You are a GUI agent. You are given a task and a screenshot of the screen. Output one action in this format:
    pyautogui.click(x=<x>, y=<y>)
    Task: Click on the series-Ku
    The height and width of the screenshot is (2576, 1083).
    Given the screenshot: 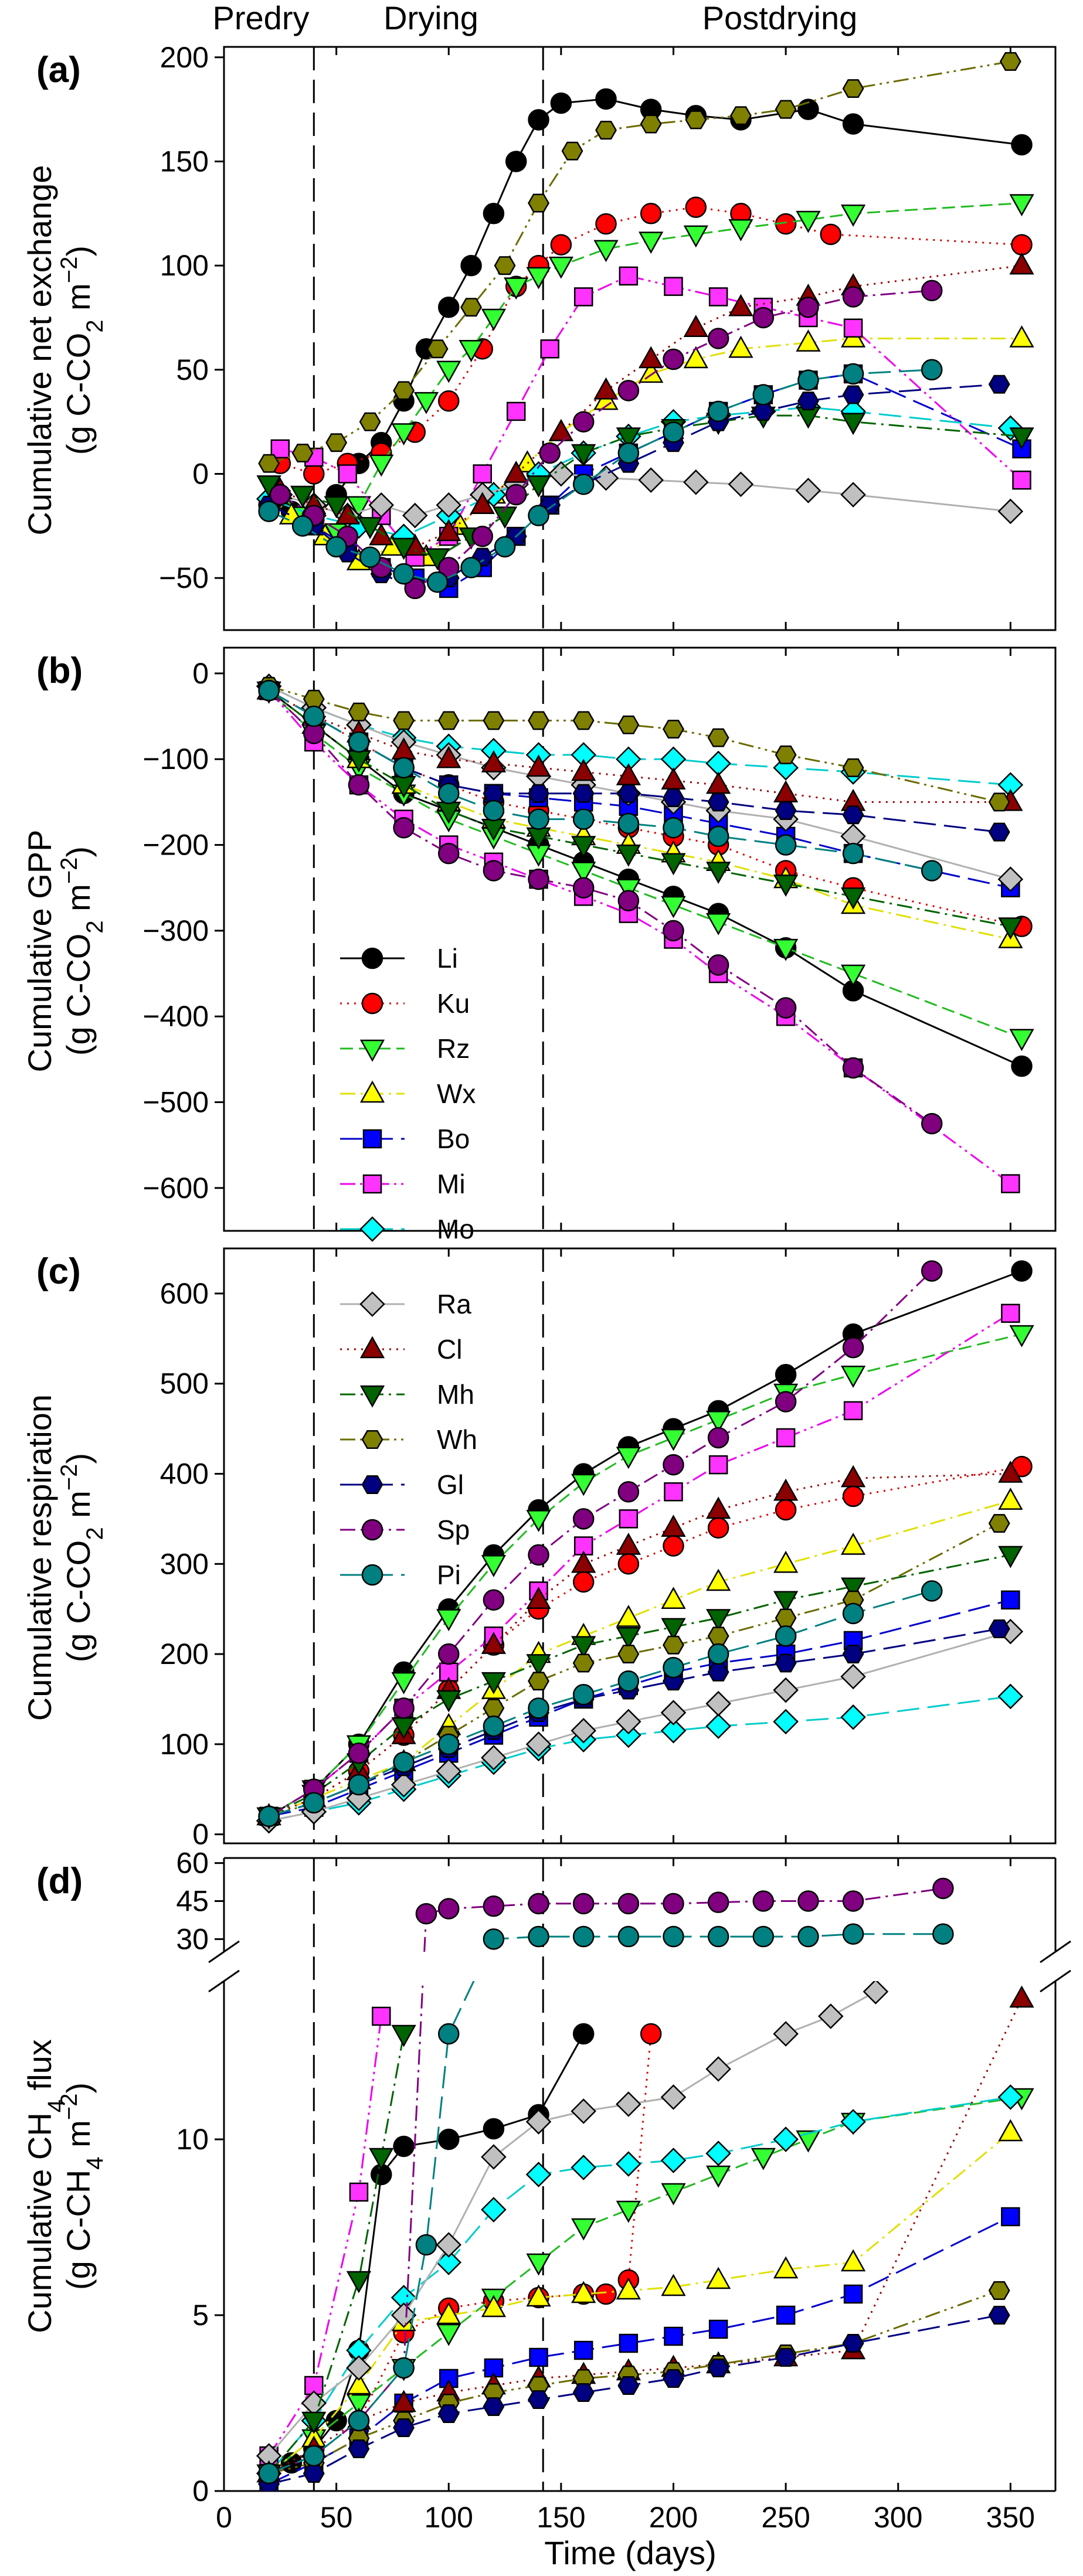 What is the action you would take?
    pyautogui.click(x=645, y=1641)
    